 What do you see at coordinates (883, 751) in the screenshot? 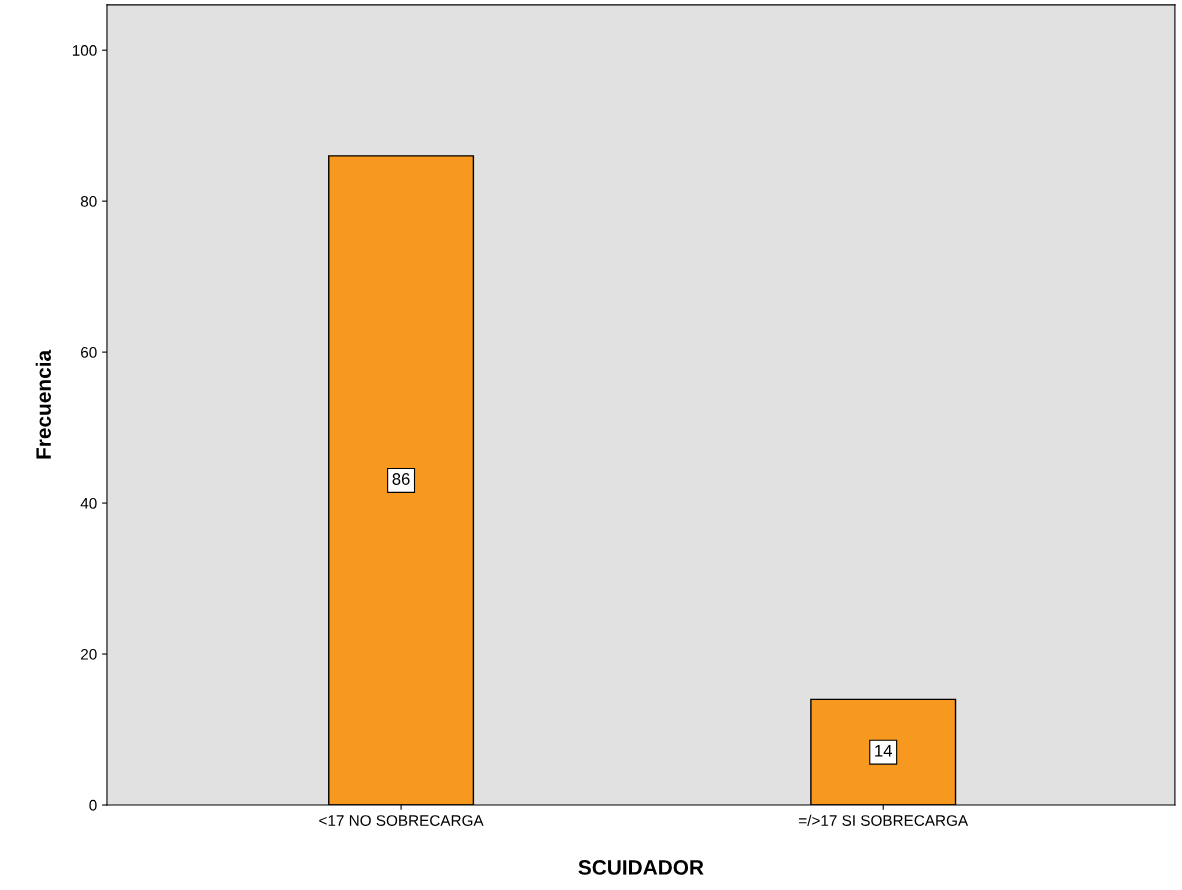
I see `data-label: 14` at bounding box center [883, 751].